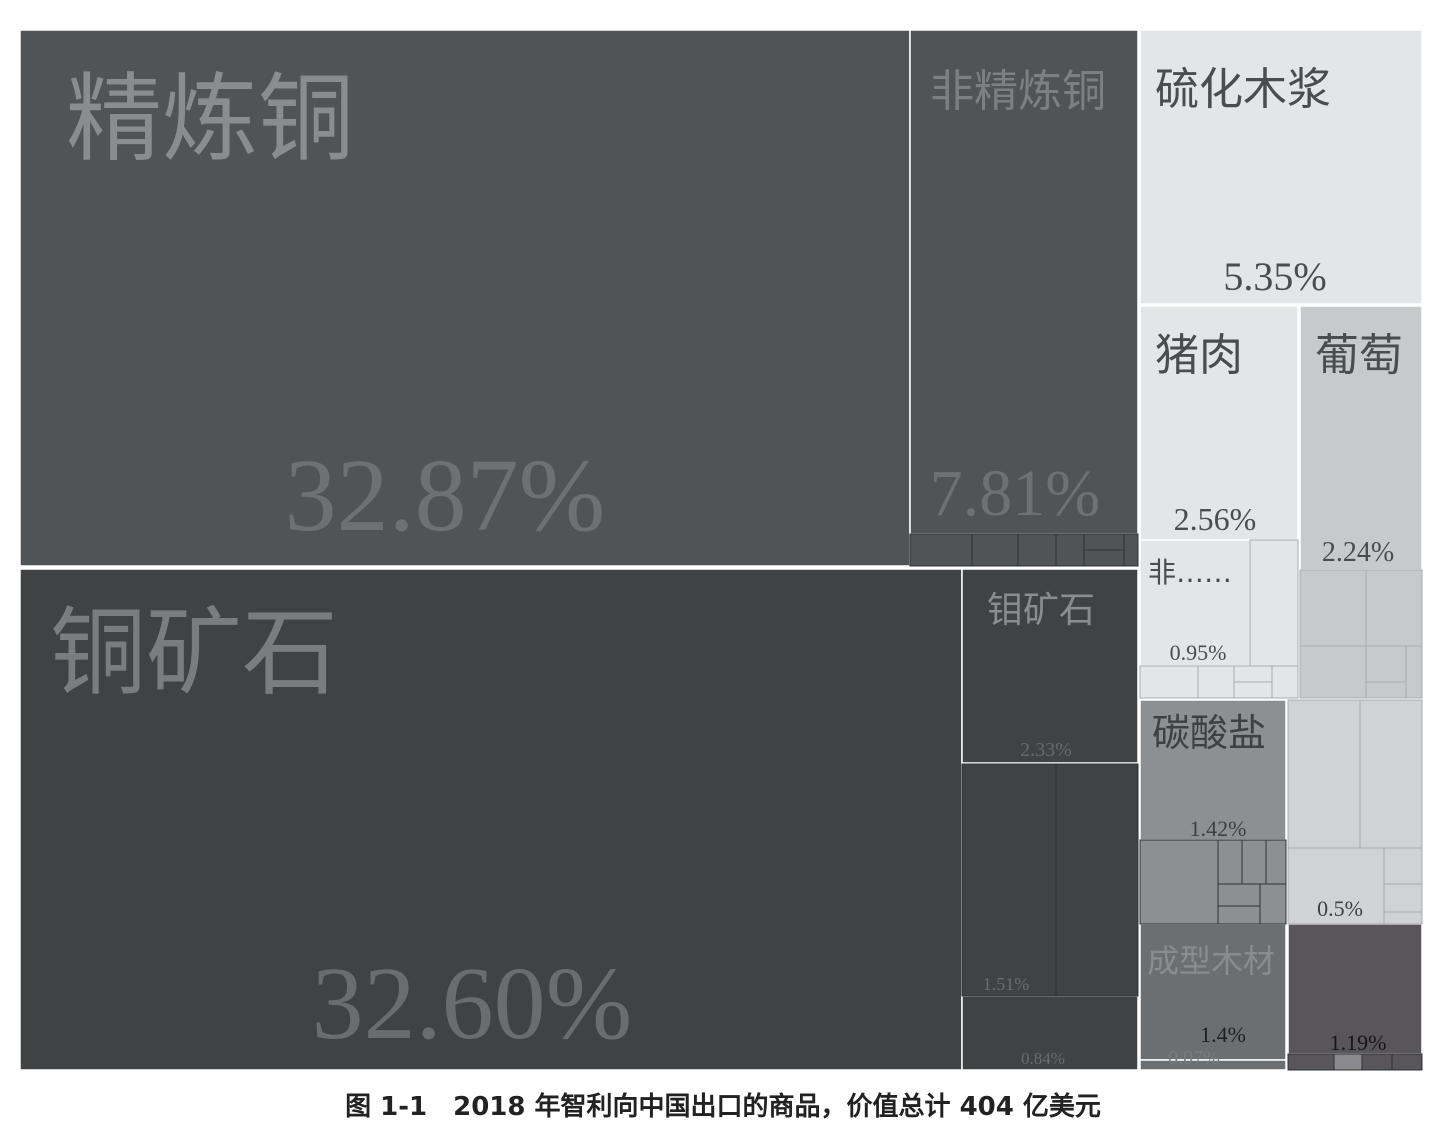 The image size is (1446, 1123). What do you see at coordinates (1199, 355) in the screenshot?
I see `cell-label-pork: 猪肉` at bounding box center [1199, 355].